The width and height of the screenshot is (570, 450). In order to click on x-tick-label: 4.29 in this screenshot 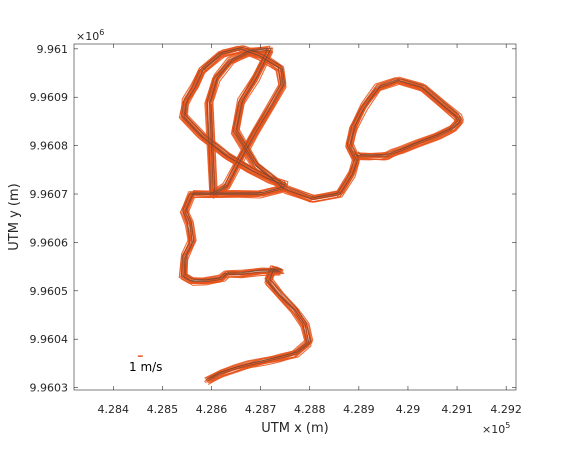, I will do `click(408, 409)`.